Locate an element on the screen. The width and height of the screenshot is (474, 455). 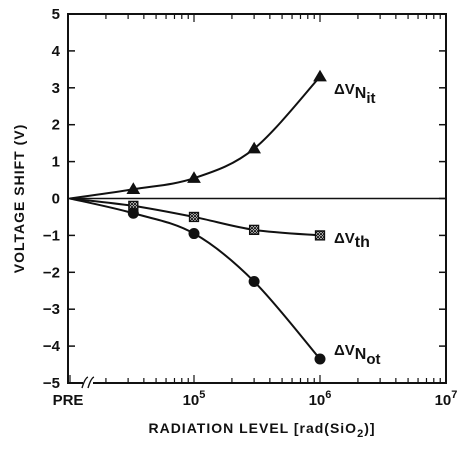
x-tick-label: 10⁶ is located at coordinates (320, 399).